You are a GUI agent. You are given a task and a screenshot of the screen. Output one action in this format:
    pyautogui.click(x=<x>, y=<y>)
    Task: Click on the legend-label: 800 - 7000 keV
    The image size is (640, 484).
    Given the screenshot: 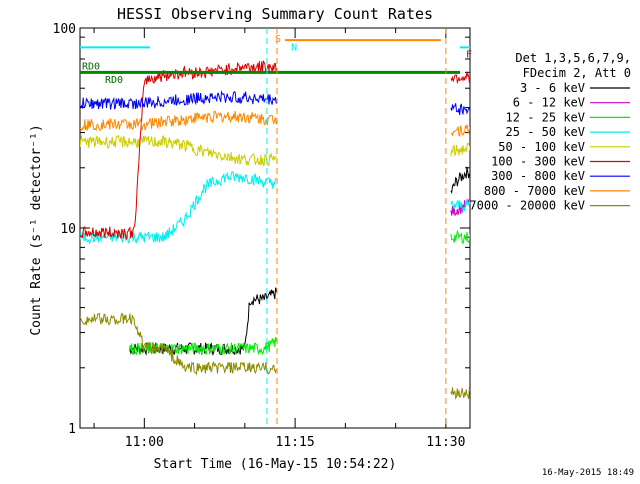 What is the action you would take?
    pyautogui.click(x=534, y=191)
    